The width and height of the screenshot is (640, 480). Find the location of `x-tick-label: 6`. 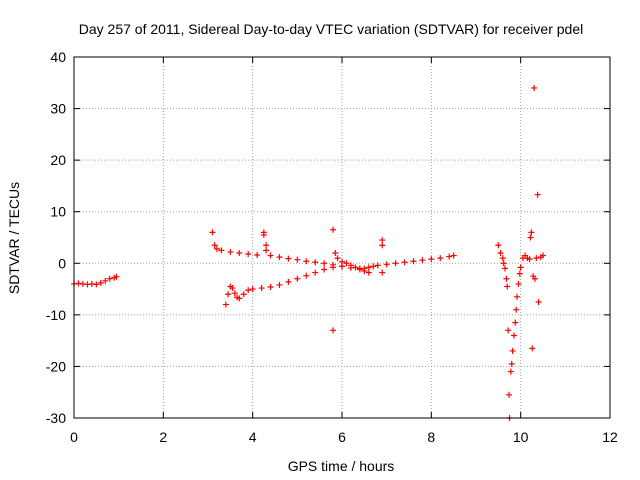

x-tick-label: 6 is located at coordinates (342, 437).